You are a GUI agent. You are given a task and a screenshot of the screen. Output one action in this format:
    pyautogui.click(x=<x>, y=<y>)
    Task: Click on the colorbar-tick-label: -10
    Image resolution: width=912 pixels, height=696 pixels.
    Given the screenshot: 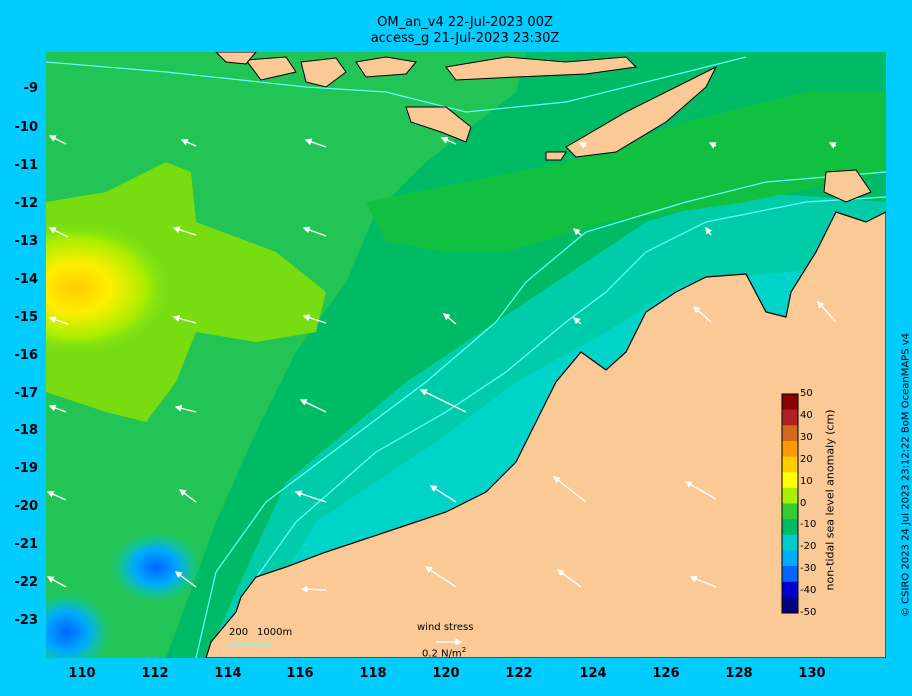 What is the action you would take?
    pyautogui.click(x=808, y=524)
    